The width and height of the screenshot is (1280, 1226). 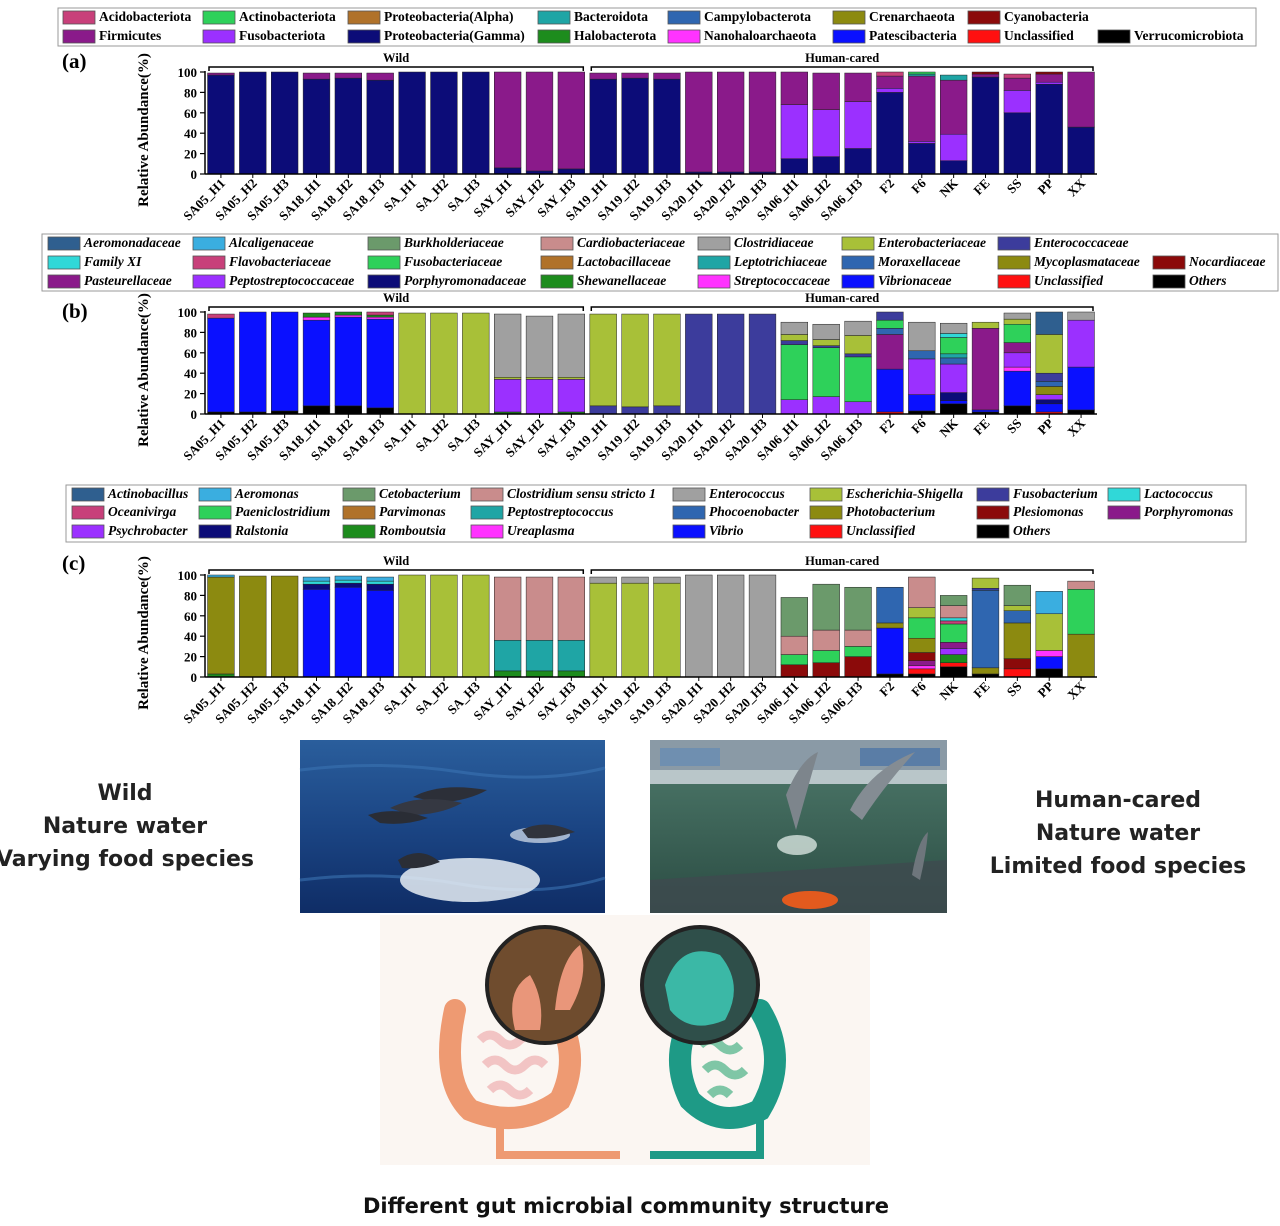 What do you see at coordinates (1045, 426) in the screenshot?
I see `x-tick-label: PP` at bounding box center [1045, 426].